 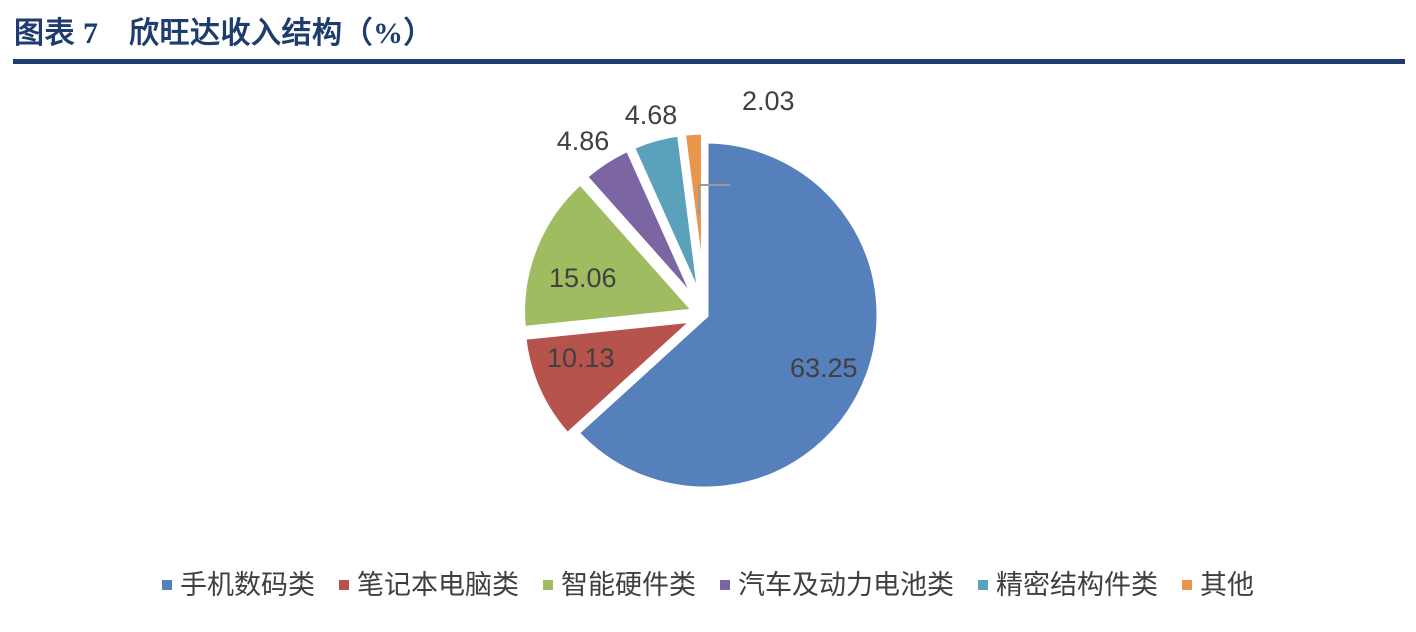 What do you see at coordinates (710, 36) in the screenshot?
I see `title-bar: 图表 7 欣旺达收入结构（%）` at bounding box center [710, 36].